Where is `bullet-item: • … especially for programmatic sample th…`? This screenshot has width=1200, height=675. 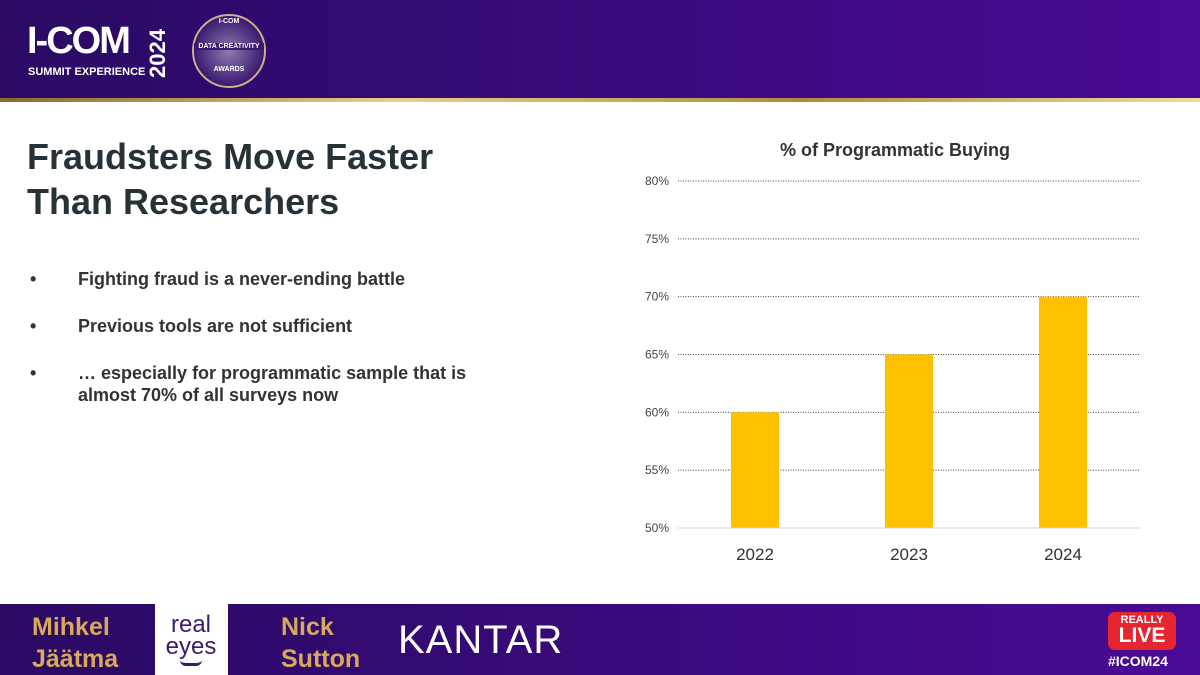
bullet-item: • … especially for programmatic sample th… is located at coordinates (260, 384).